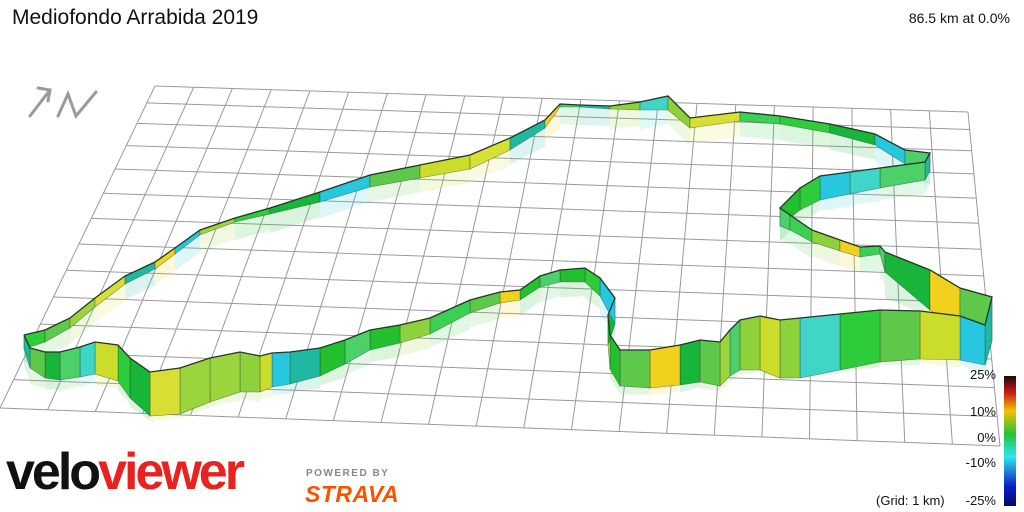 This screenshot has width=1024, height=512. What do you see at coordinates (348, 473) in the screenshot?
I see `powered-by-label: POWERED BY` at bounding box center [348, 473].